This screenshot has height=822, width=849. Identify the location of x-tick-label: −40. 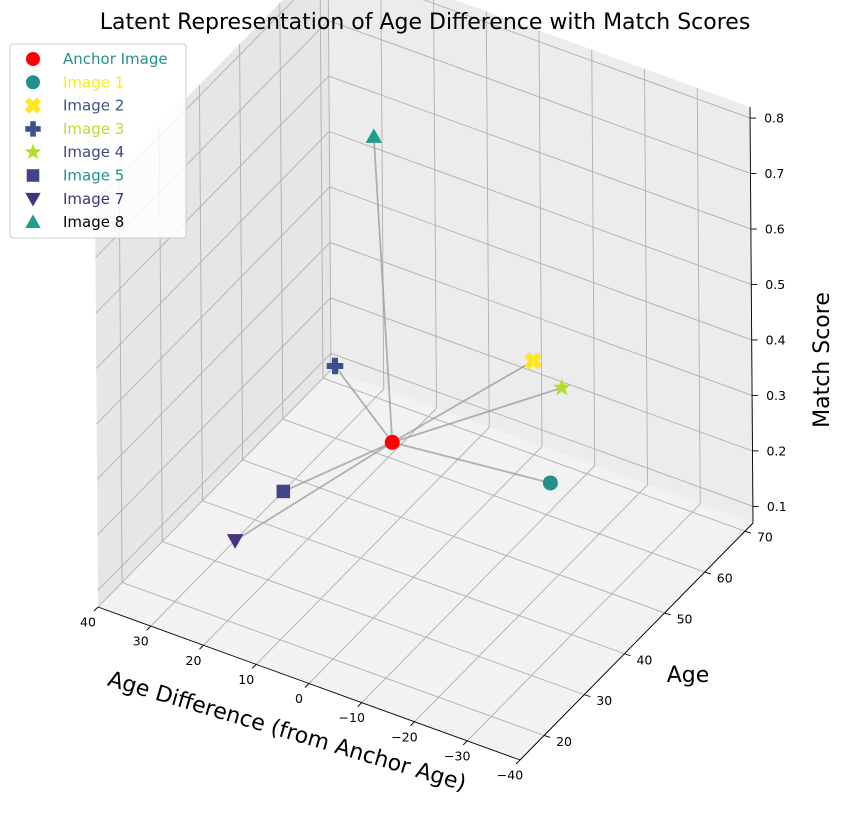
(510, 775).